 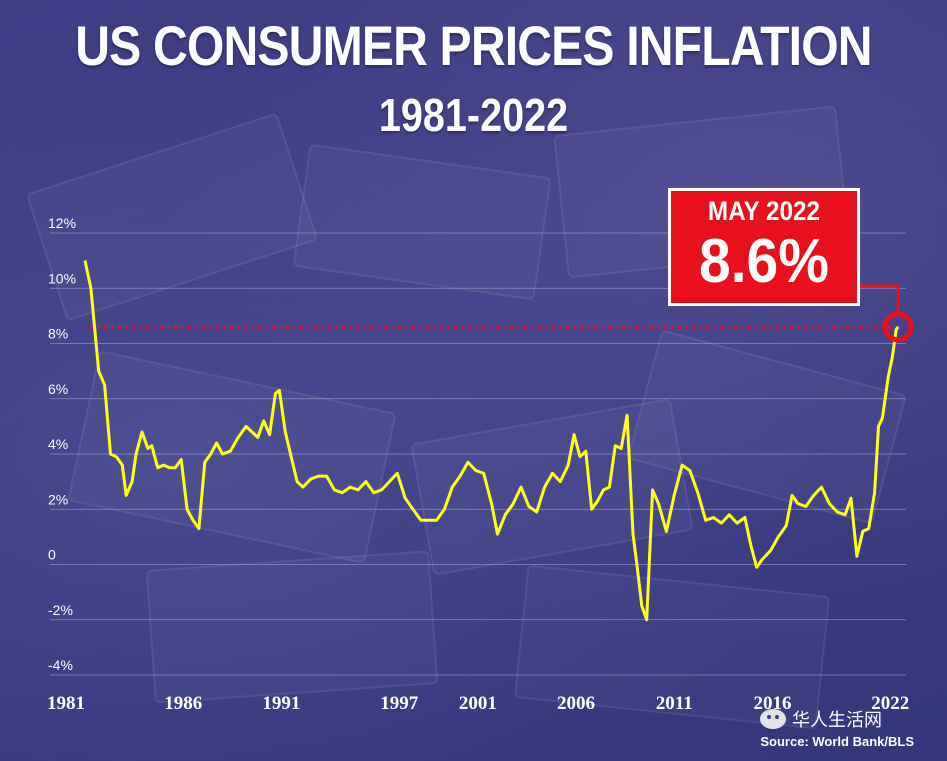 I want to click on watermark: 华人生活网, so click(x=821, y=719).